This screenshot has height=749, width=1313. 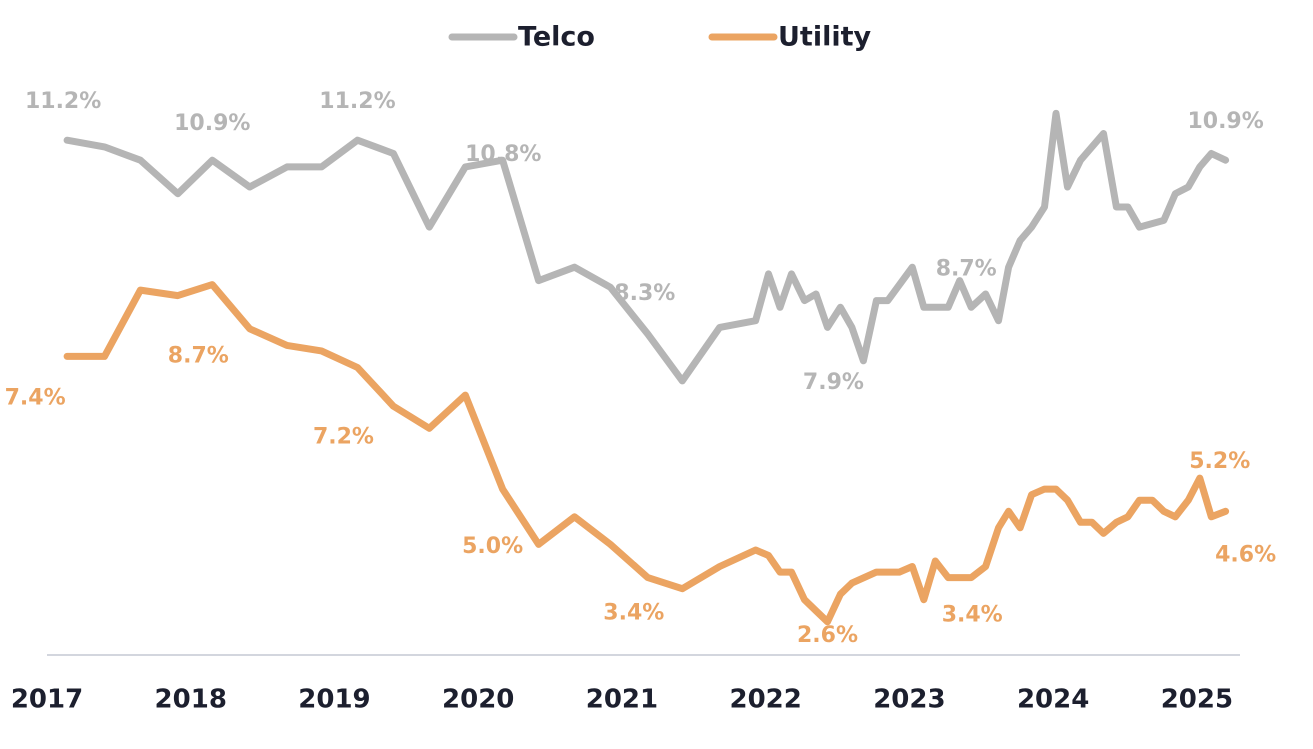 What do you see at coordinates (1053, 700) in the screenshot?
I see `x-tick-label: 2024` at bounding box center [1053, 700].